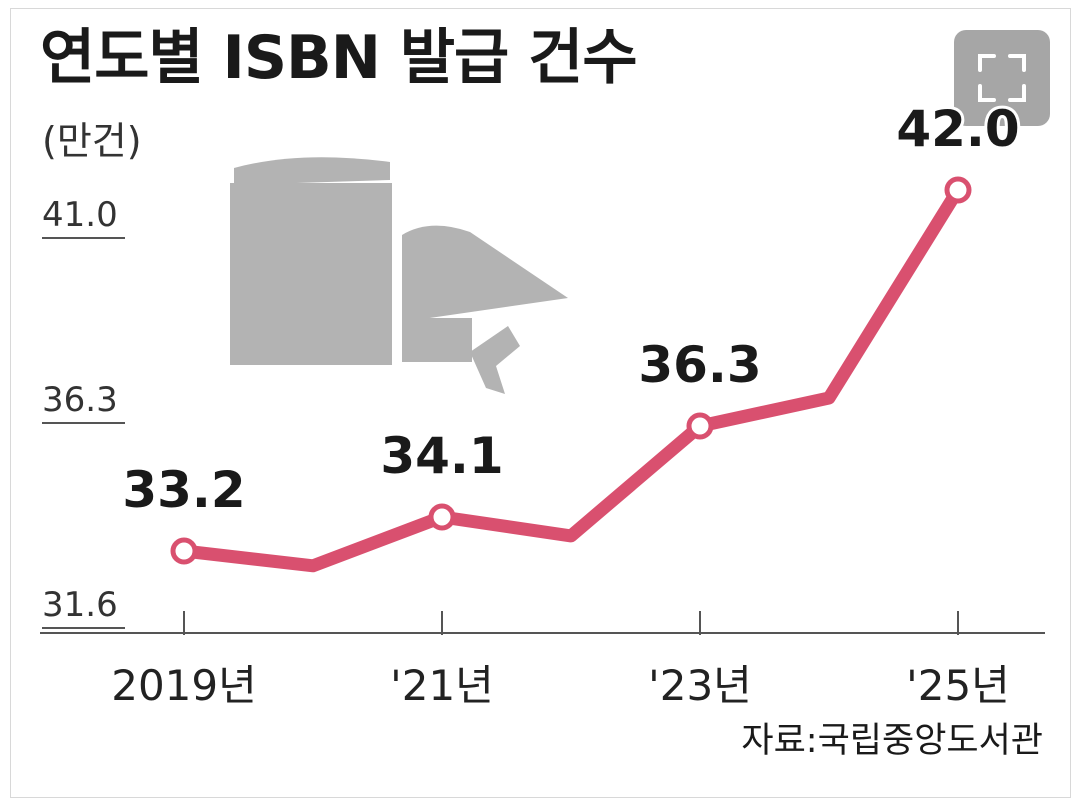 The width and height of the screenshot is (1079, 805). Describe the element at coordinates (80, 605) in the screenshot. I see `y-tick-label: 31.6` at that location.